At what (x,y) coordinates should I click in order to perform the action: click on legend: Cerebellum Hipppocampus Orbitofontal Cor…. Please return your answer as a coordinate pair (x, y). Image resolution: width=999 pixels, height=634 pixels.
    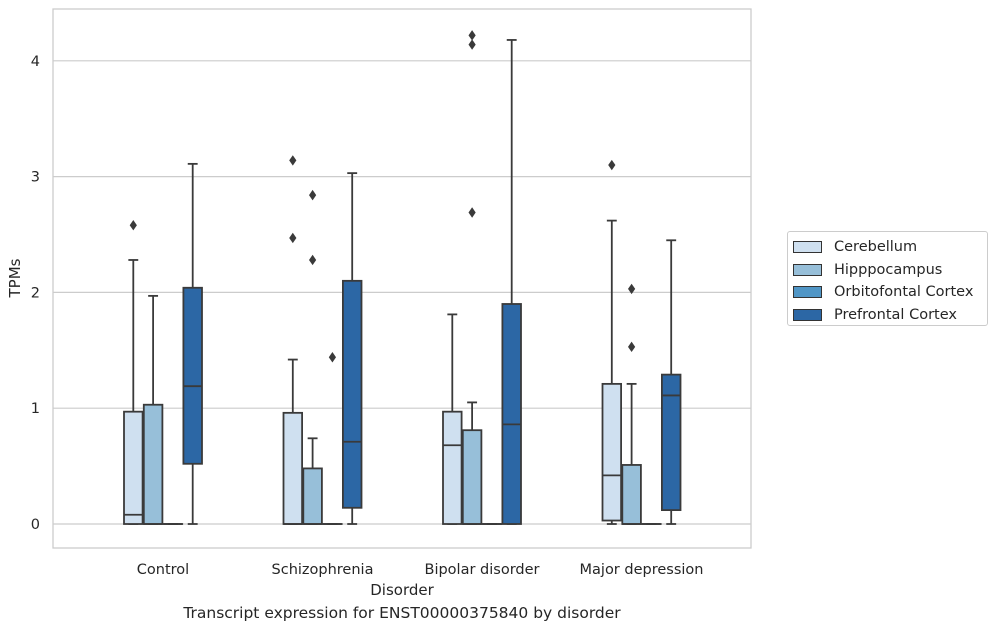
    Looking at the image, I should click on (887, 278).